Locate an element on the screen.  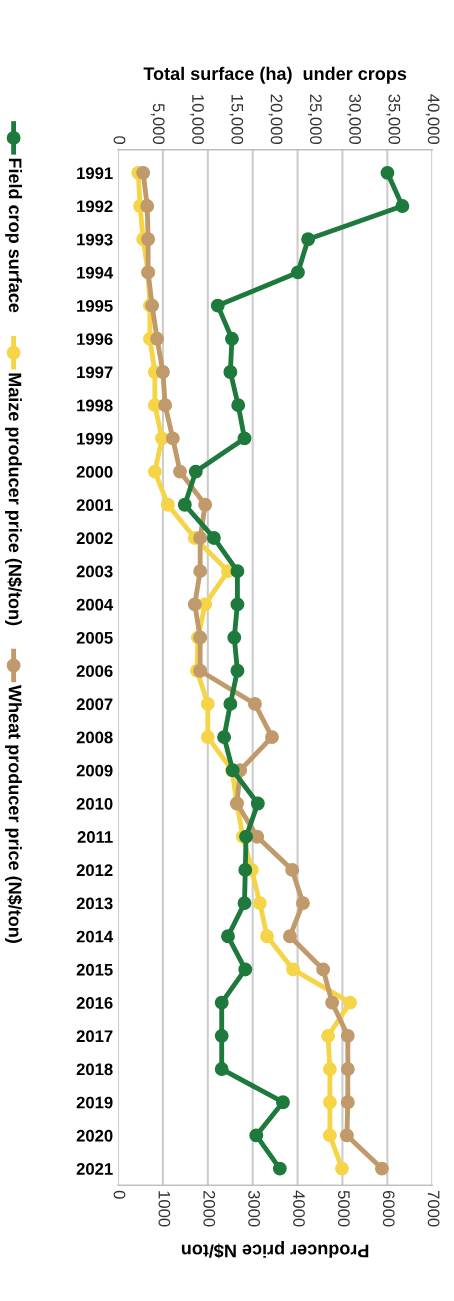
y-tick-label: 2007 is located at coordinates (94, 704).